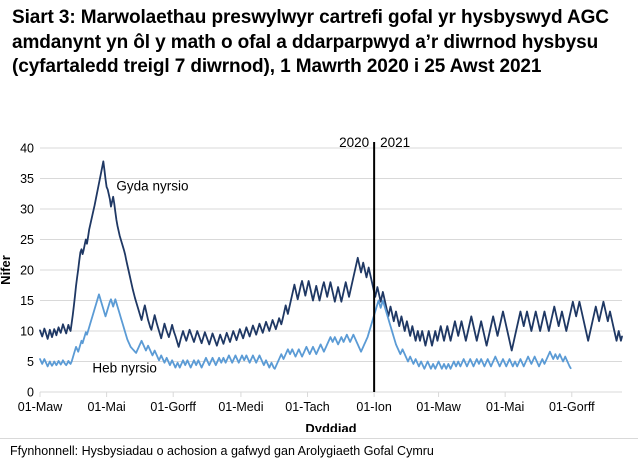  What do you see at coordinates (27, 332) in the screenshot?
I see `y-axis-tick-label: 10` at bounding box center [27, 332].